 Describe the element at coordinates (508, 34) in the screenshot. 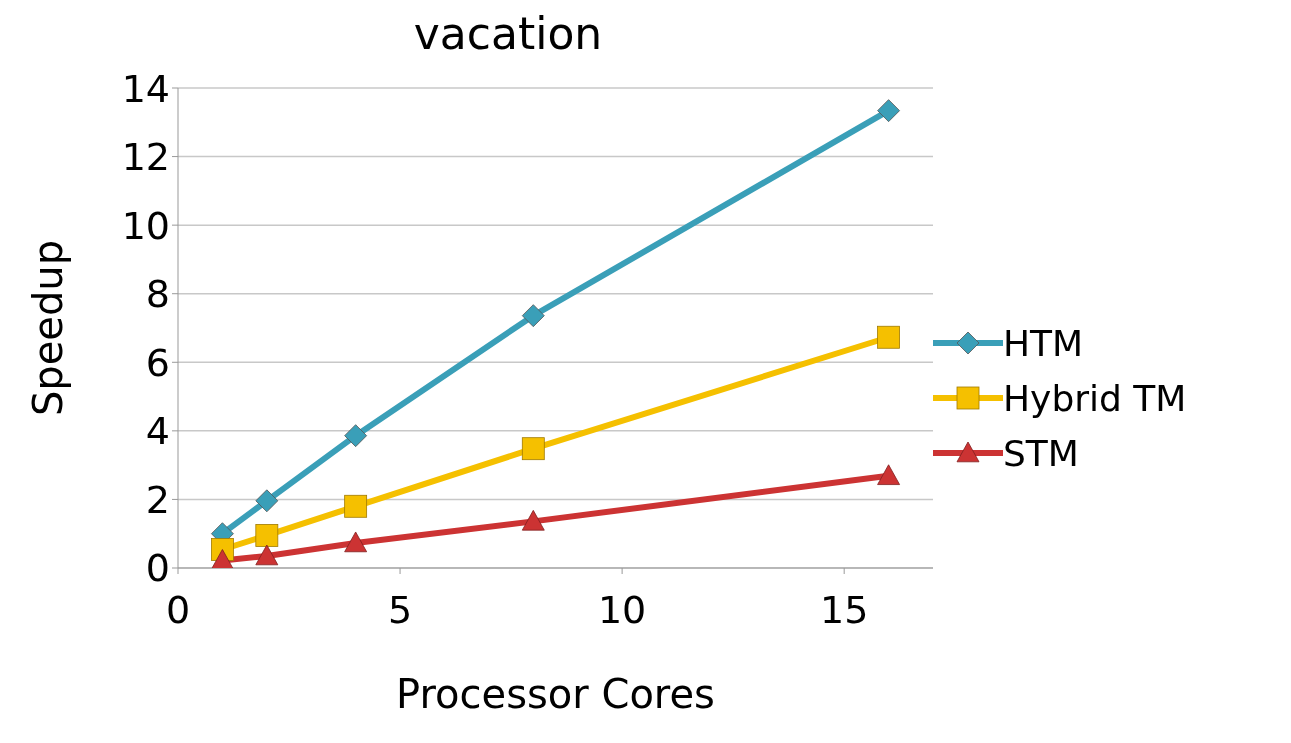

I see `chart-title: vacation` at that location.